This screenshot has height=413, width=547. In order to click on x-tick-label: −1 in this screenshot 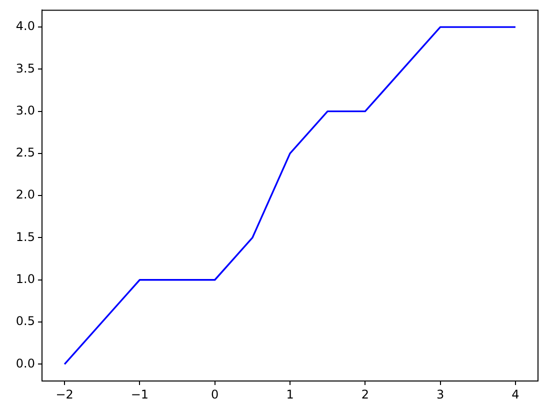, I will do `click(139, 394)`.